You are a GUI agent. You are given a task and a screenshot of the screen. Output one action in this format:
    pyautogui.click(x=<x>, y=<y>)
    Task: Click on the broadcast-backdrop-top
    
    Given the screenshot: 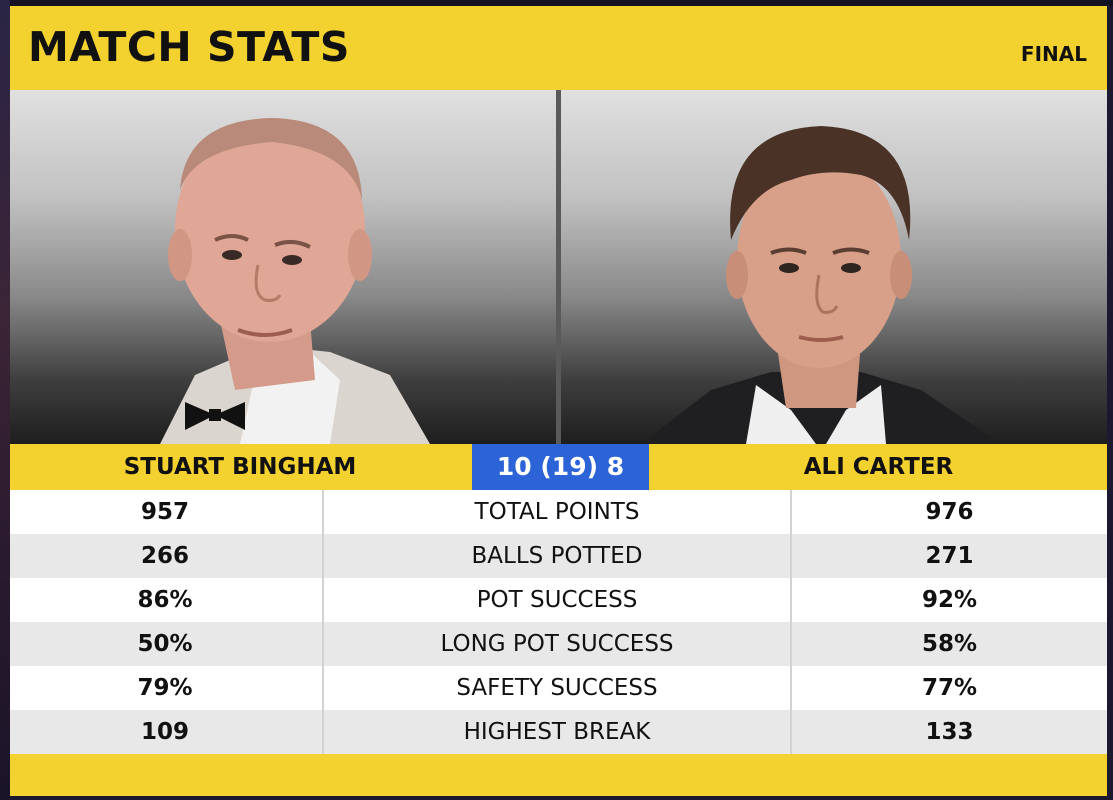 What is the action you would take?
    pyautogui.click(x=556, y=3)
    